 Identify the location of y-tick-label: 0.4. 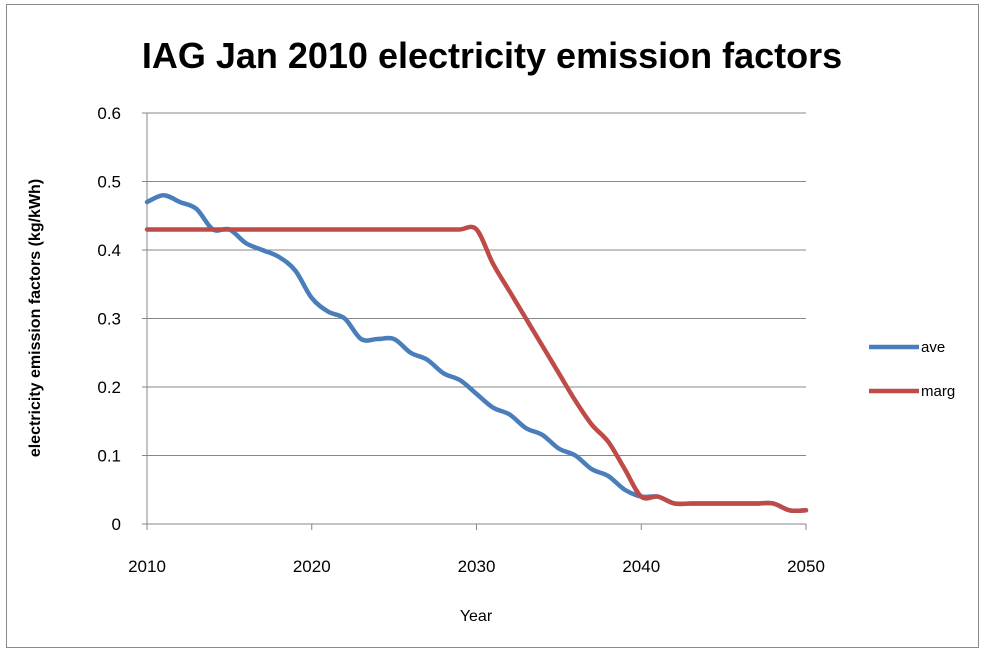
(109, 250).